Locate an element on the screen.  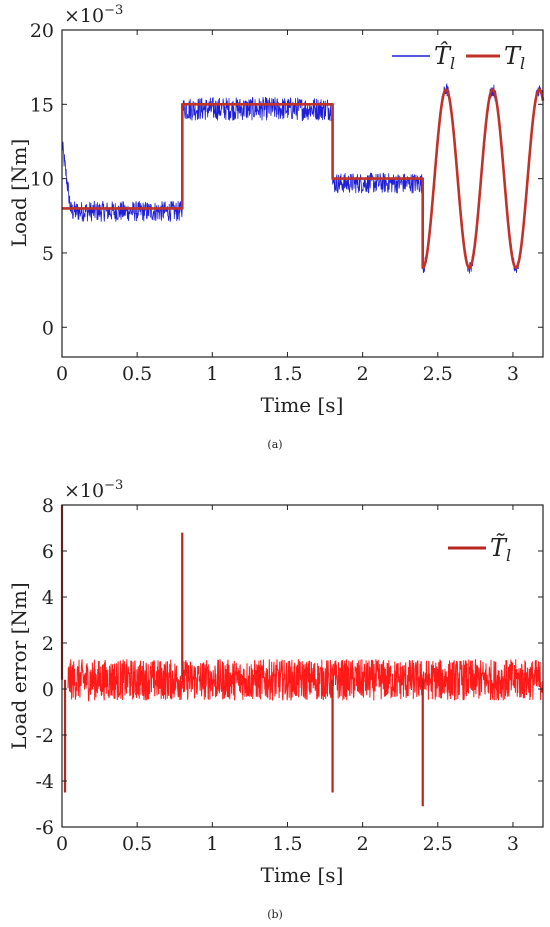
a-xtick-label: 0.5 is located at coordinates (137, 374).